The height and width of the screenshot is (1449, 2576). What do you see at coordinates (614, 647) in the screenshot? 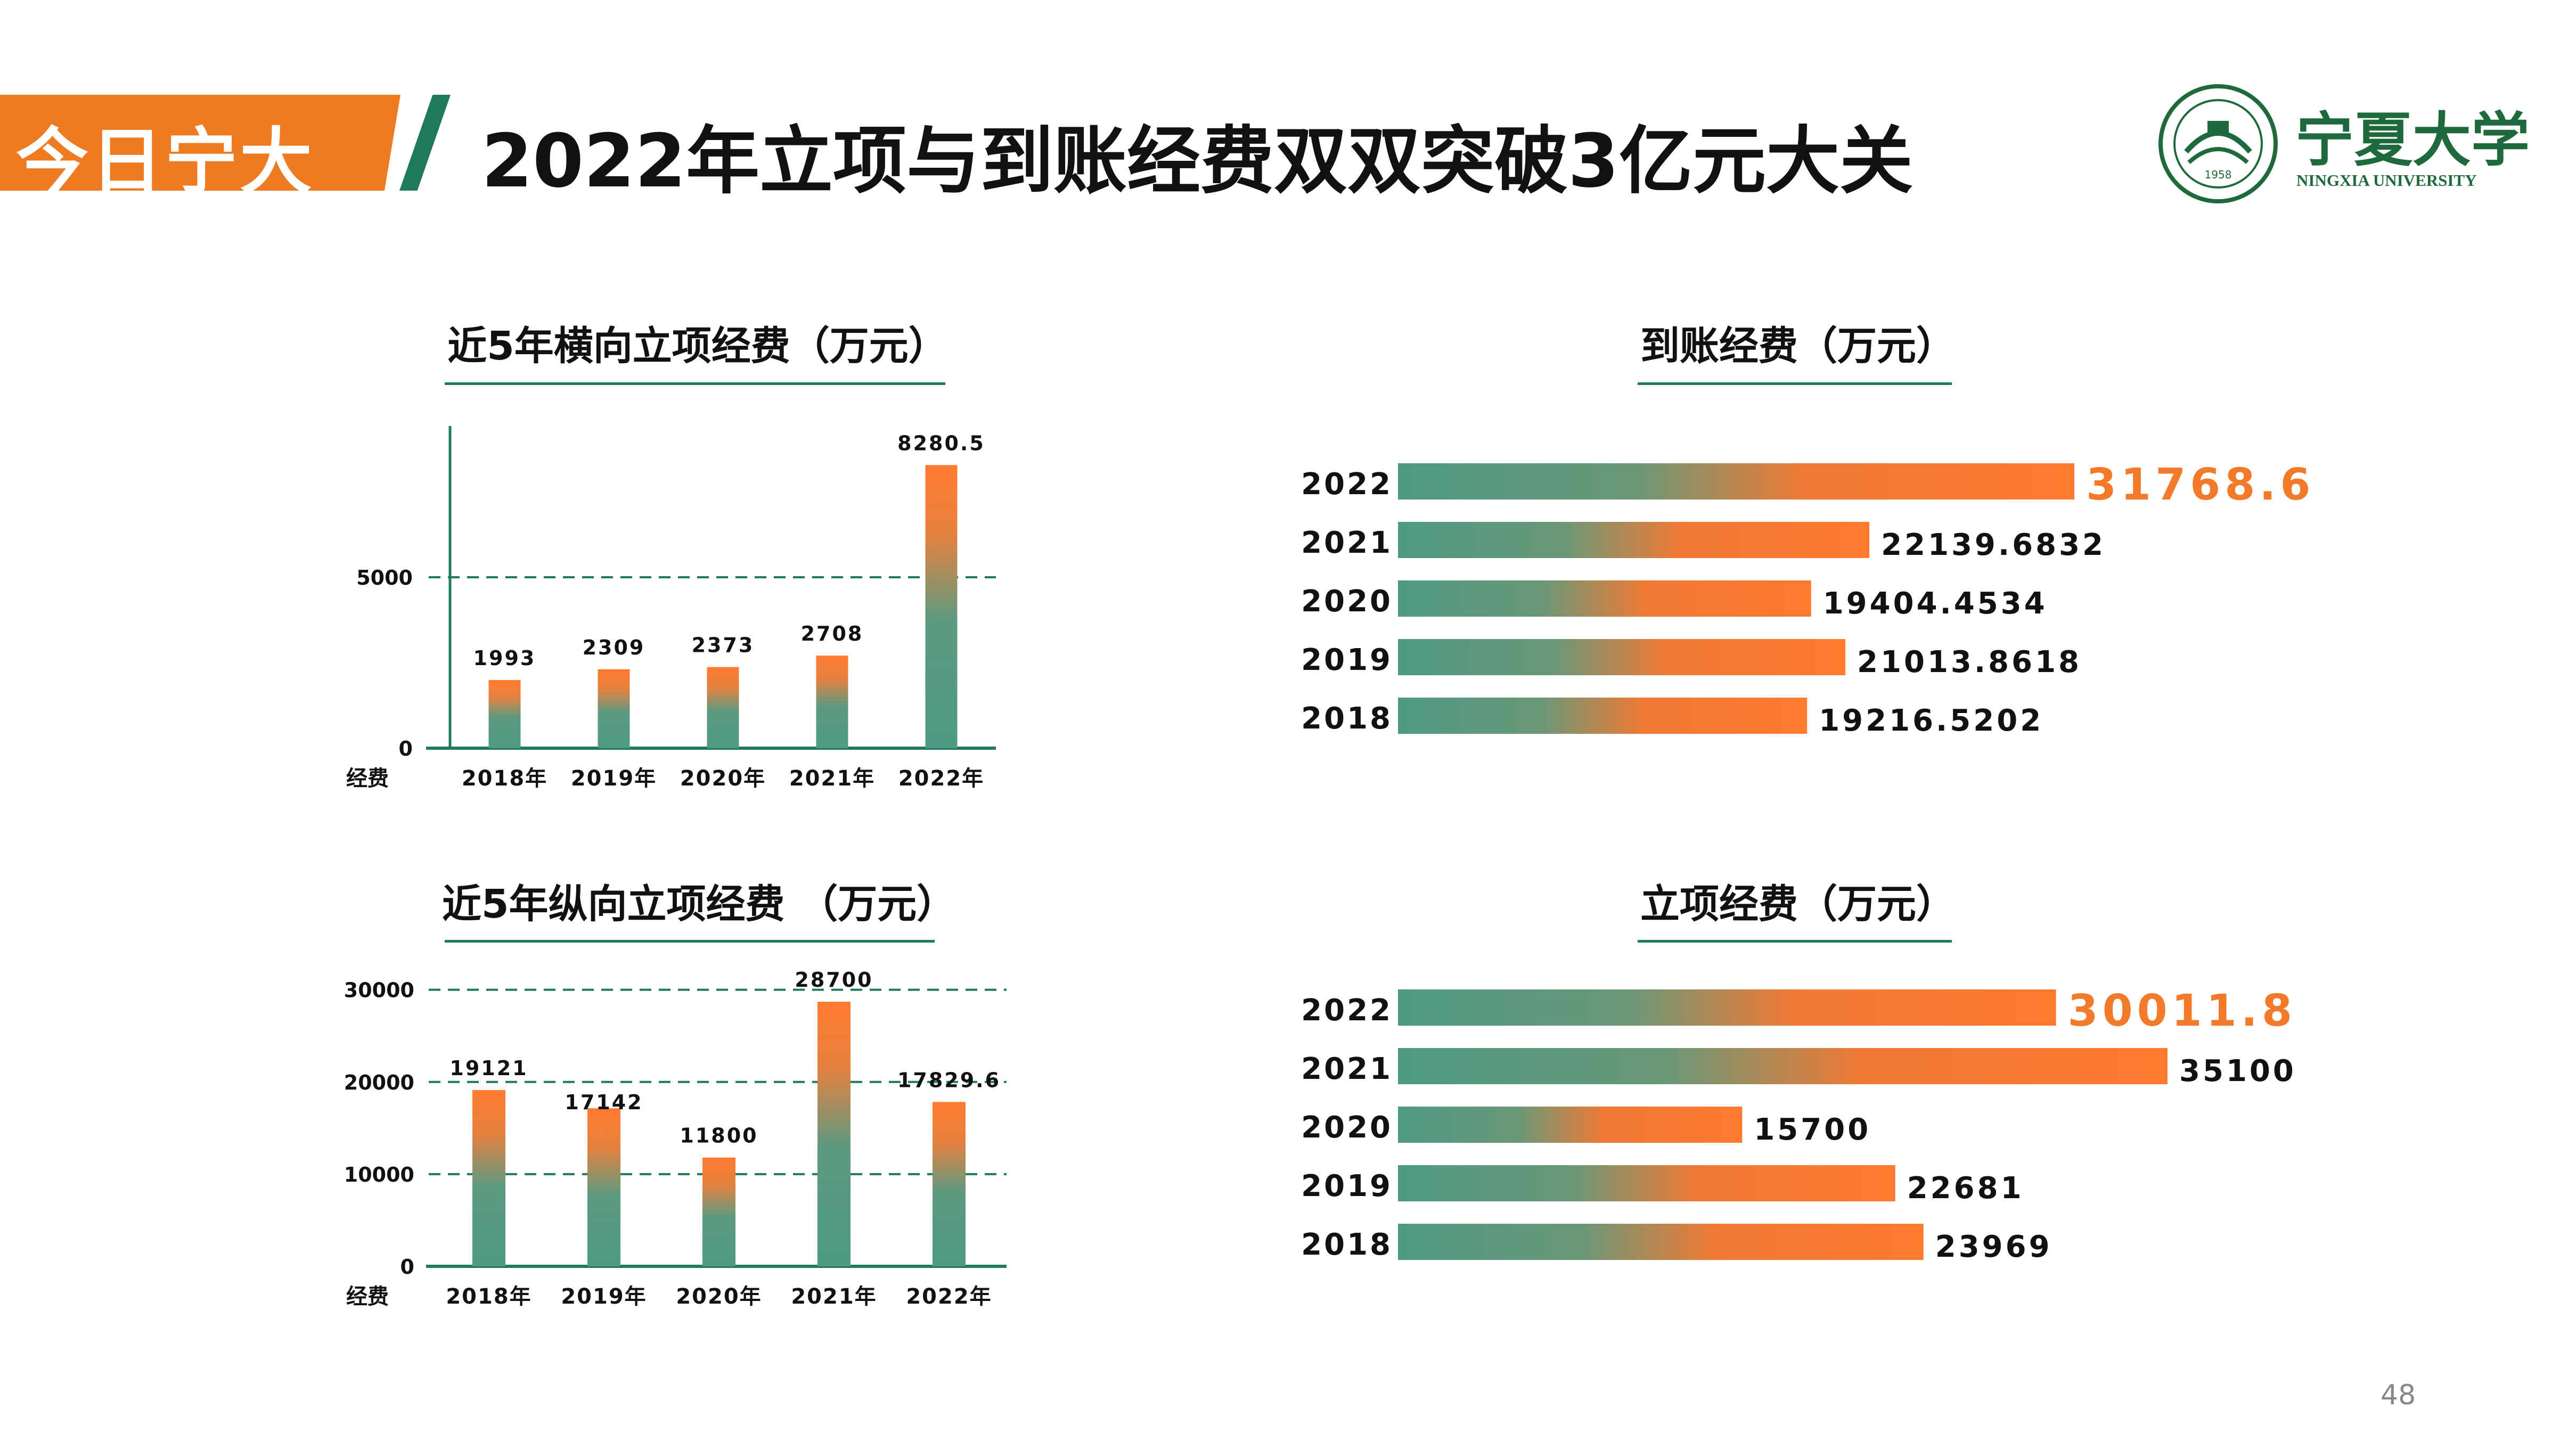
I see `bar-value-label: 2309` at bounding box center [614, 647].